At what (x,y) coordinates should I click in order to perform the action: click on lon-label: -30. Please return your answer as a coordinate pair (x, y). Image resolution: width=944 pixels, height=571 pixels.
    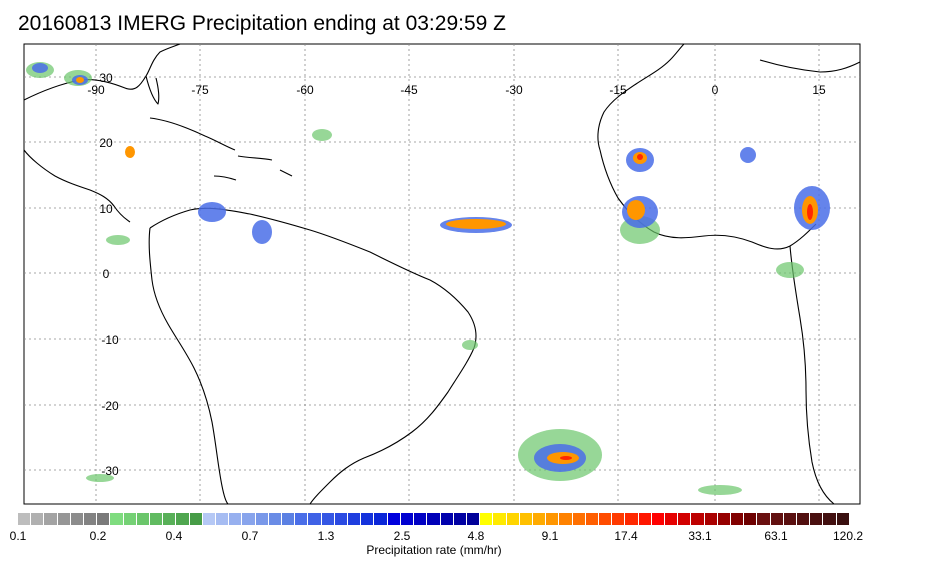
    Looking at the image, I should click on (514, 90).